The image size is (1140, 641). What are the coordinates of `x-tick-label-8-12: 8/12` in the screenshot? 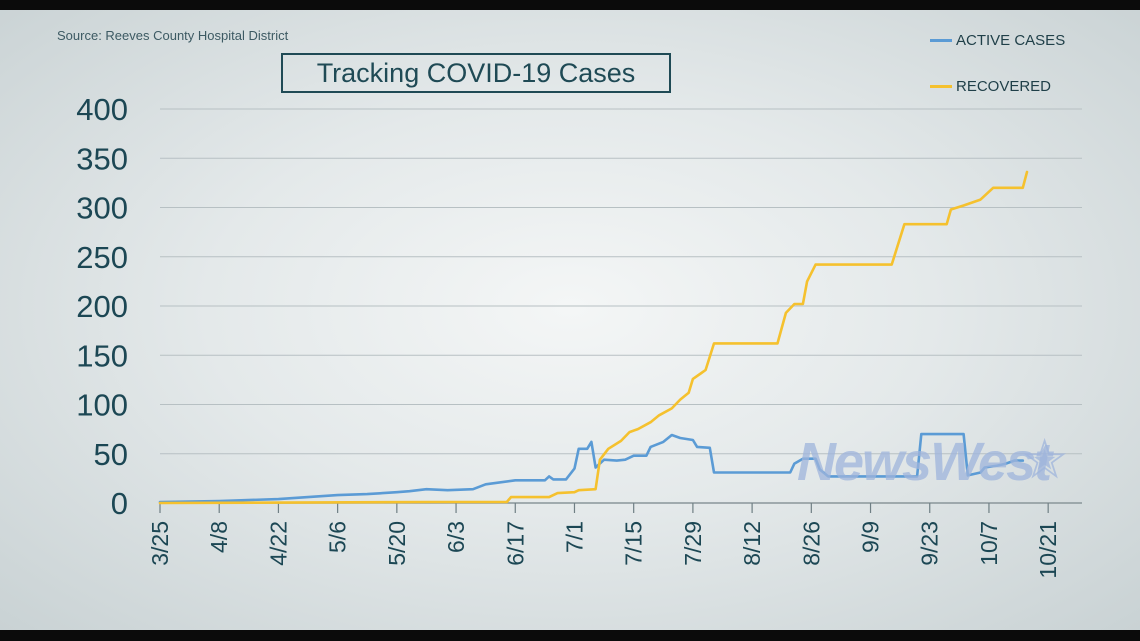 It's located at (752, 543).